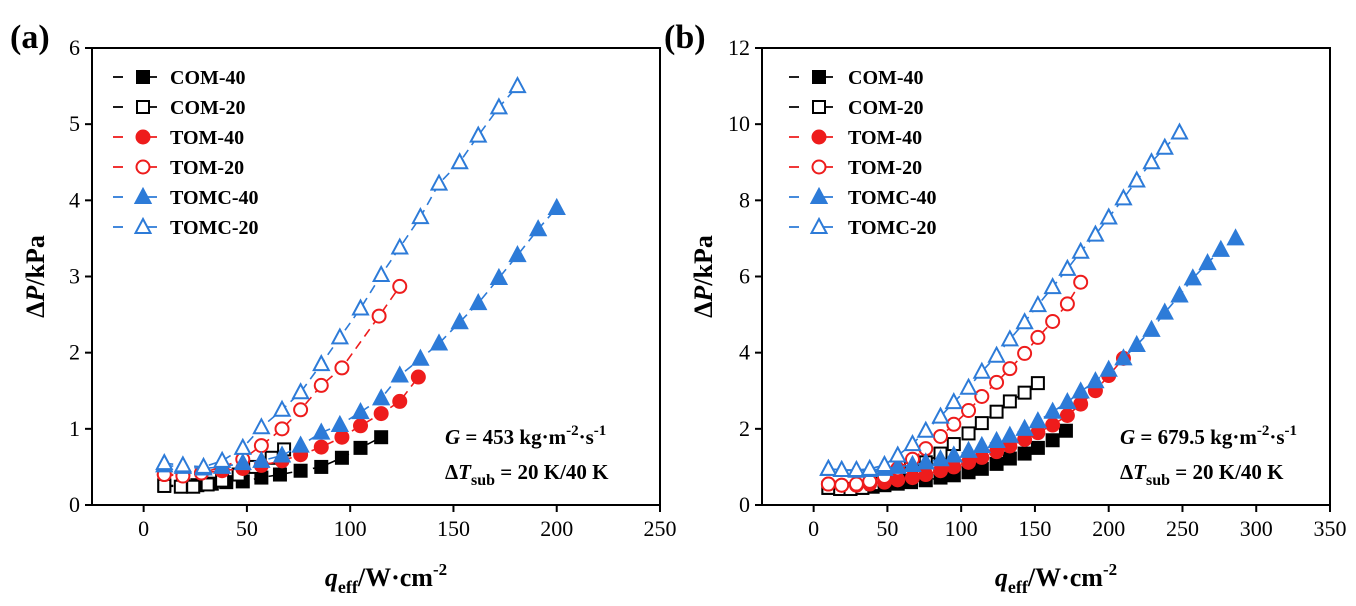  What do you see at coordinates (892, 198) in the screenshot?
I see `legend-label: TOMC-40` at bounding box center [892, 198].